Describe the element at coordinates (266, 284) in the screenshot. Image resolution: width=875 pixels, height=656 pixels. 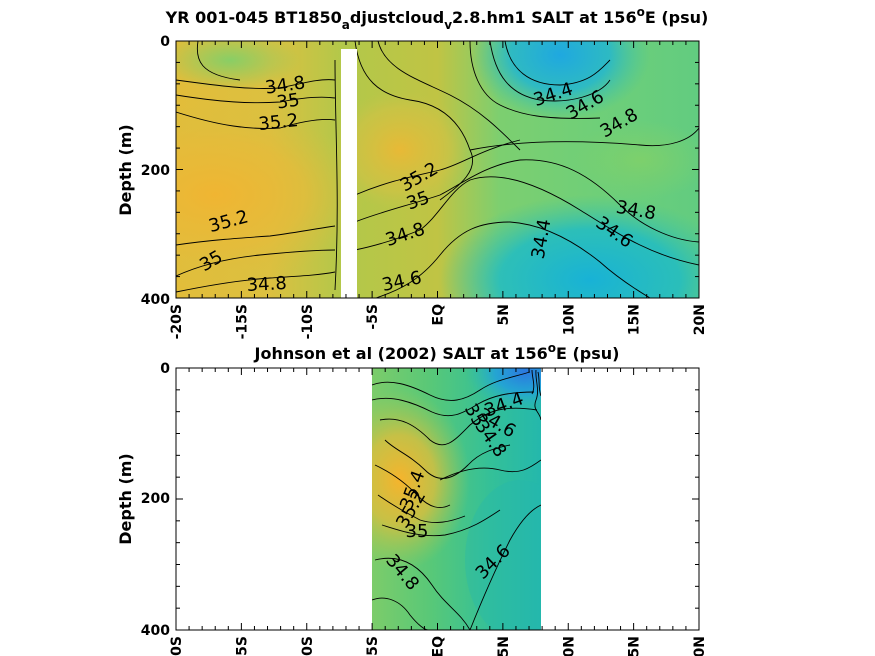
I see `contour-label: 34.8` at that location.